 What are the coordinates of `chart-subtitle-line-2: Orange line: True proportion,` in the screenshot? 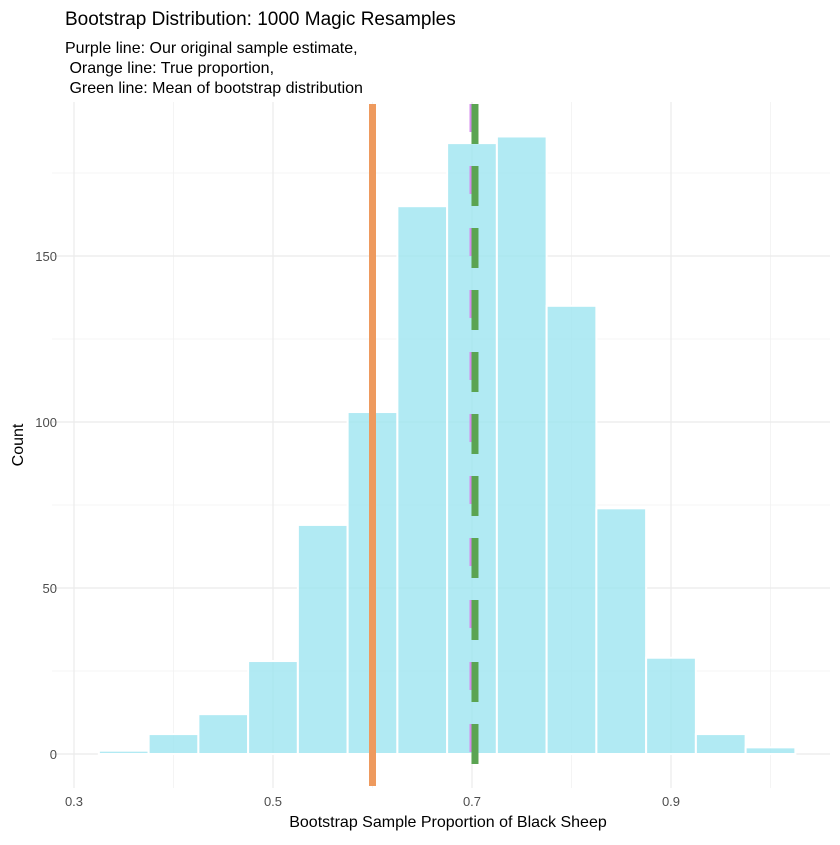 It's located at (169, 68).